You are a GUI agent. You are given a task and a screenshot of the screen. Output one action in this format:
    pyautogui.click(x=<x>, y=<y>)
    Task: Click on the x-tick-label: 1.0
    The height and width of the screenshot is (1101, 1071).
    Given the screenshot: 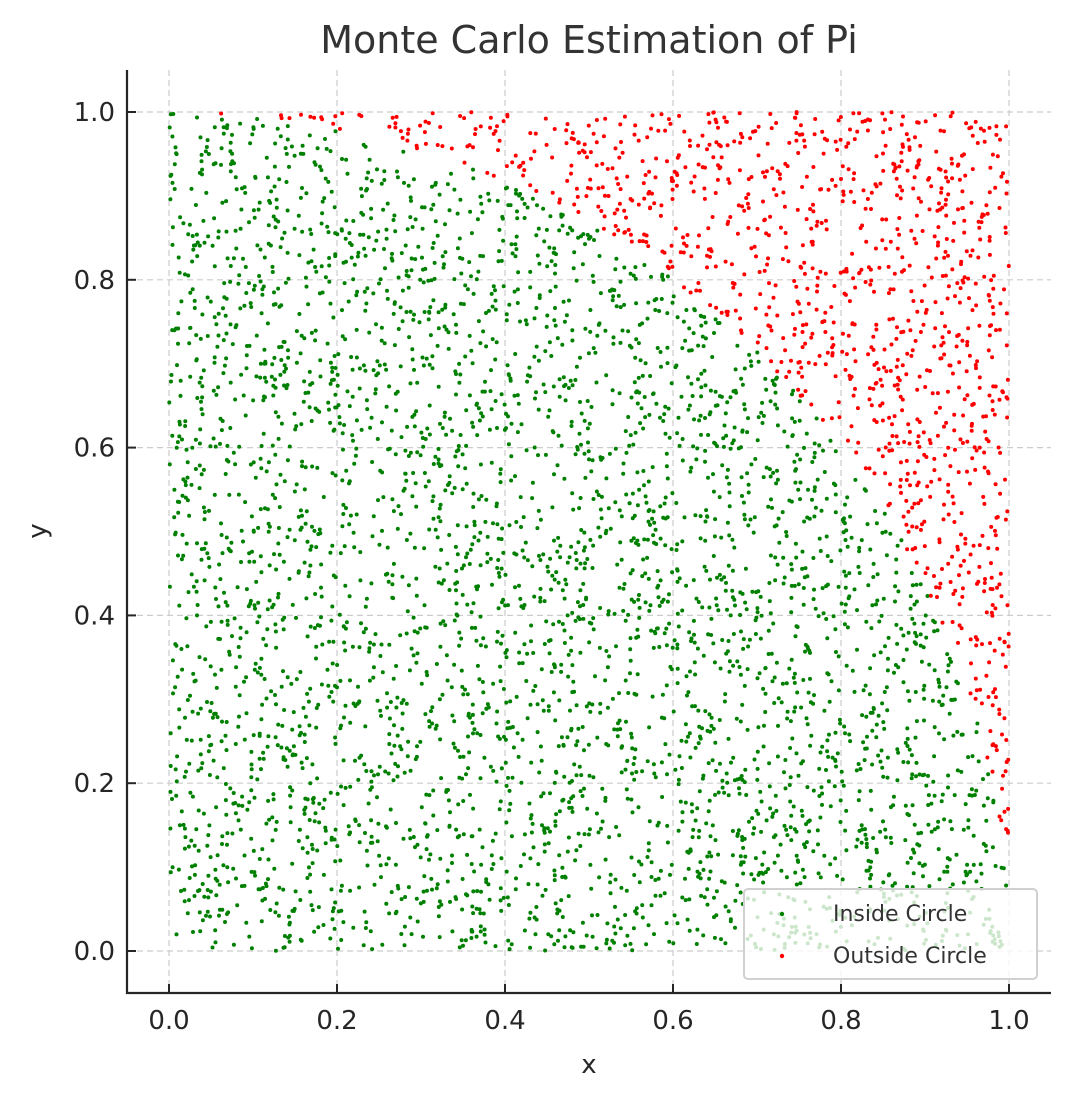 What is the action you would take?
    pyautogui.click(x=1008, y=1021)
    